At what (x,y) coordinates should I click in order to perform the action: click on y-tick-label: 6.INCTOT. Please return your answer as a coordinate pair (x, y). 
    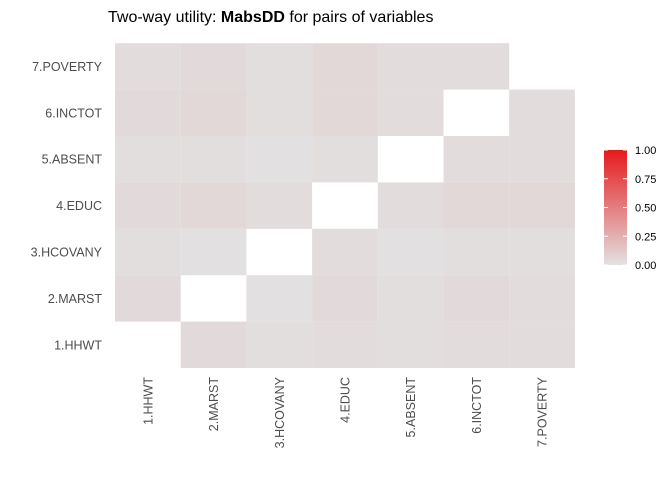
    Looking at the image, I should click on (73, 113).